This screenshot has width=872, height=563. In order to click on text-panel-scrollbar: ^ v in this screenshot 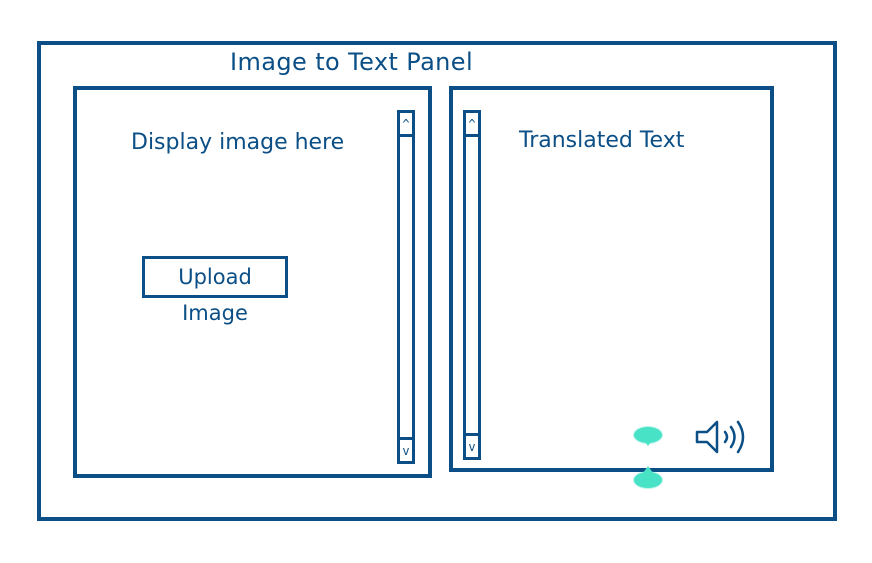, I will do `click(472, 285)`.